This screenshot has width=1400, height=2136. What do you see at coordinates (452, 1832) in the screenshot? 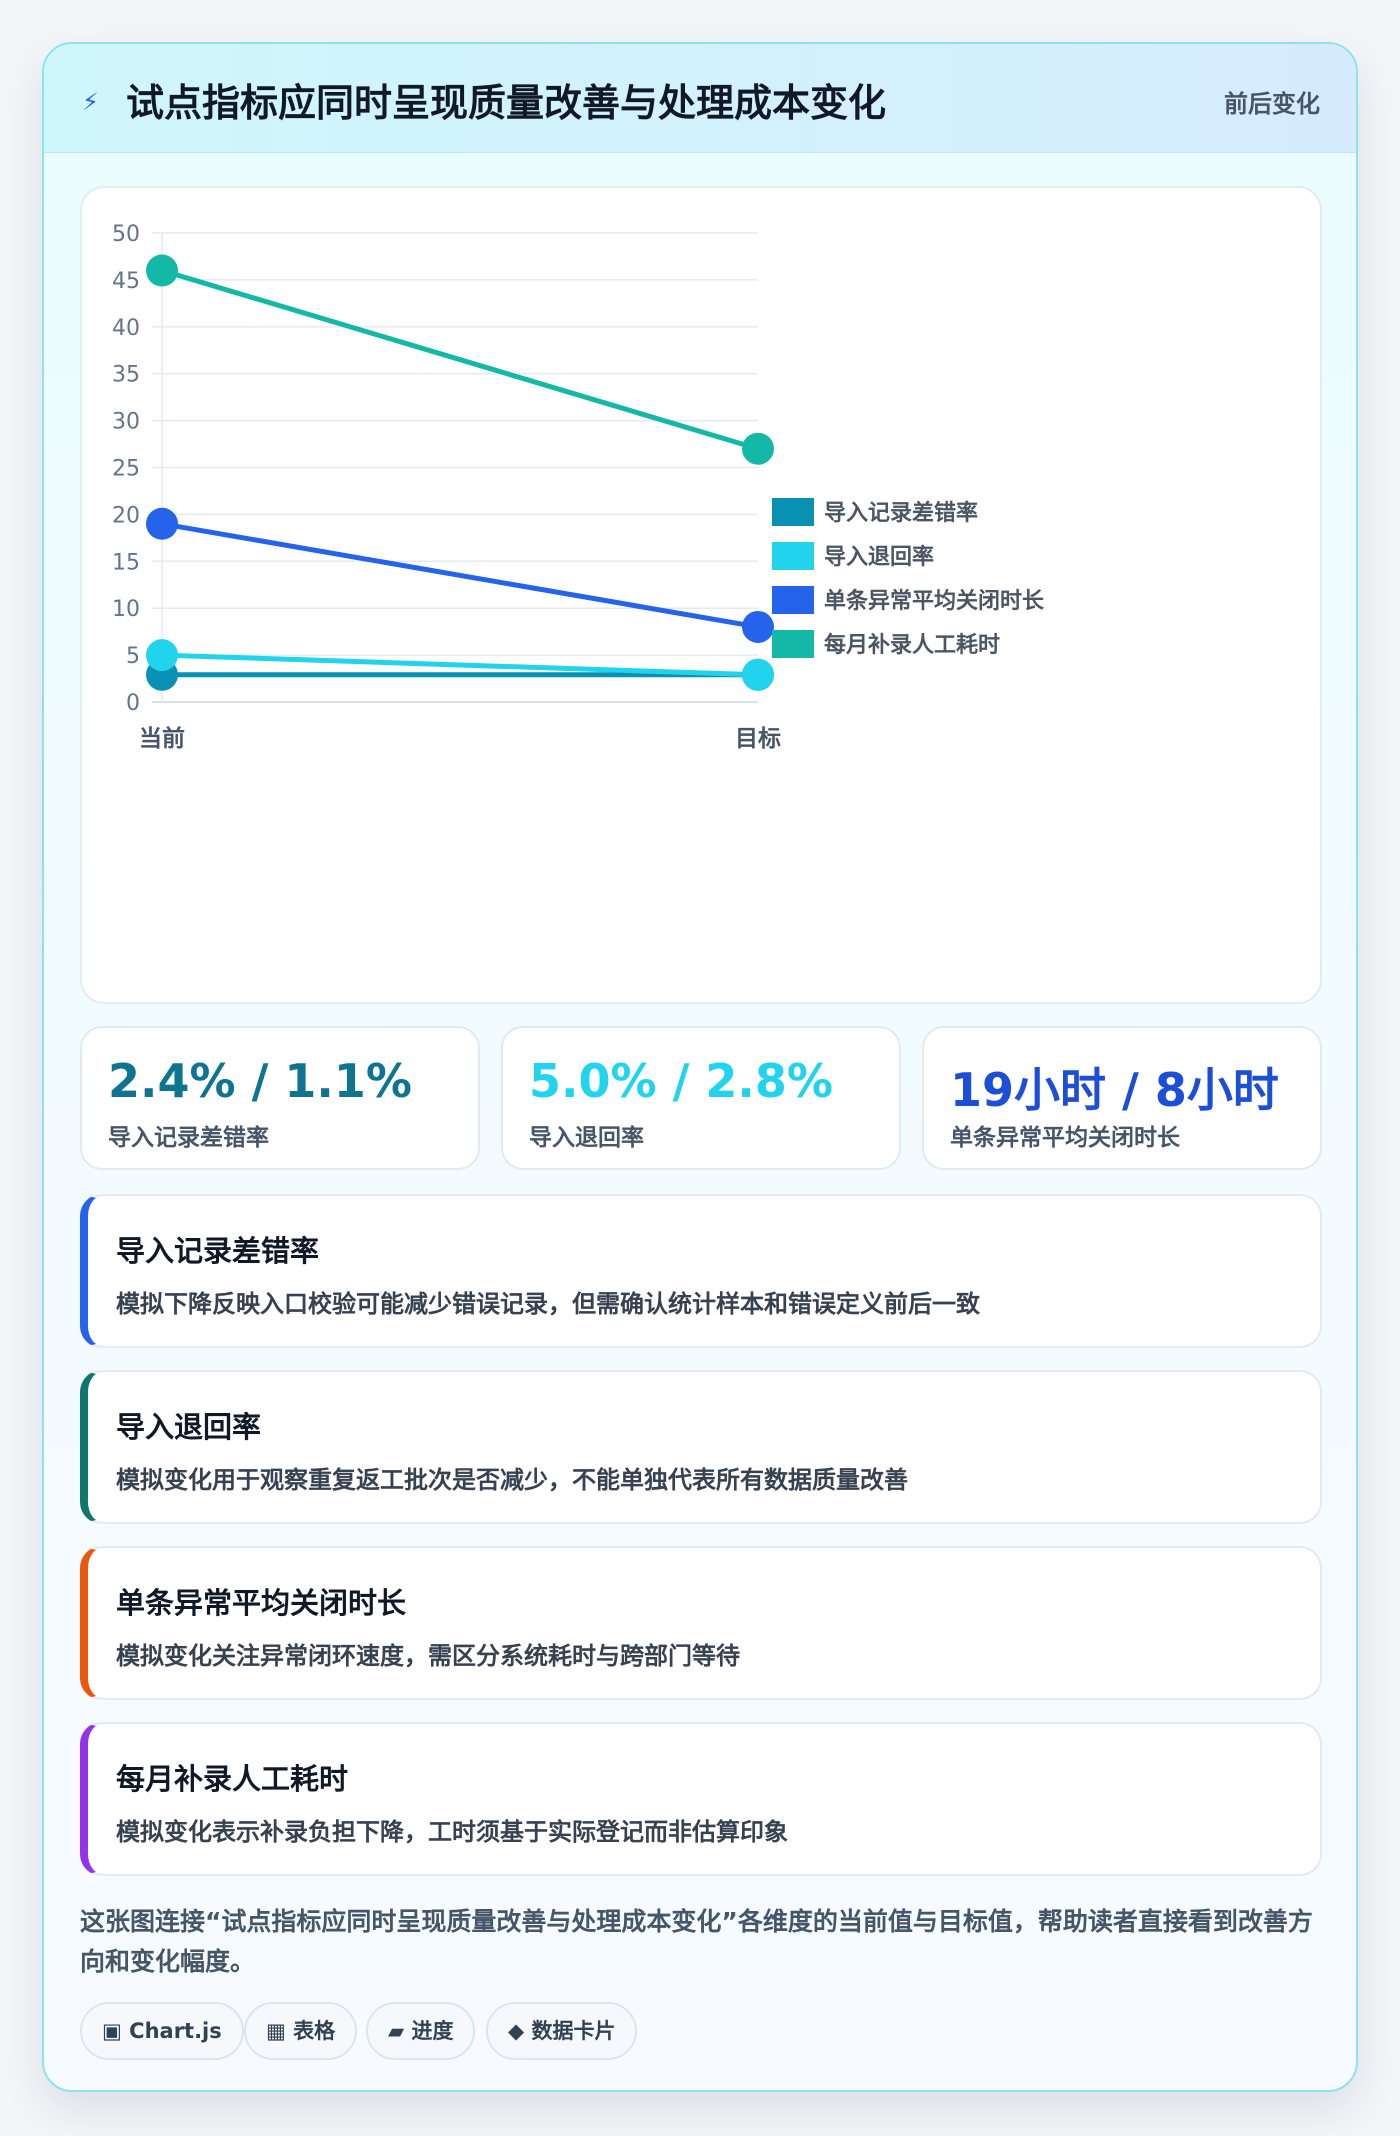
I see `note-text: 模拟变化表示补录负担下降，工时须基于实际登记而非估算印象` at bounding box center [452, 1832].